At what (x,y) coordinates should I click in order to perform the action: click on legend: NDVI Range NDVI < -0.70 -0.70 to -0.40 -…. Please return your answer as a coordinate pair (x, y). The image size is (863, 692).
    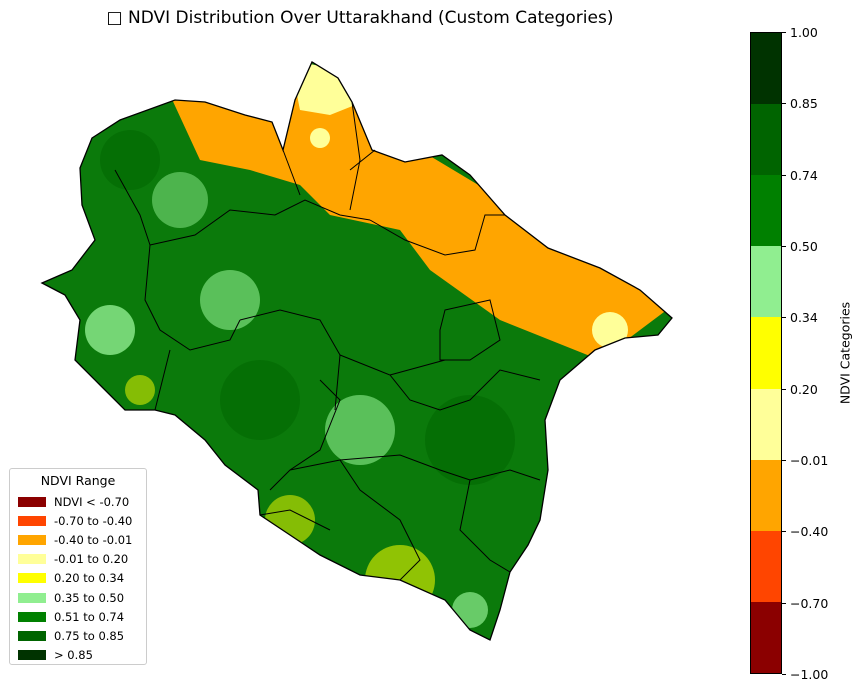
    Looking at the image, I should click on (78, 566).